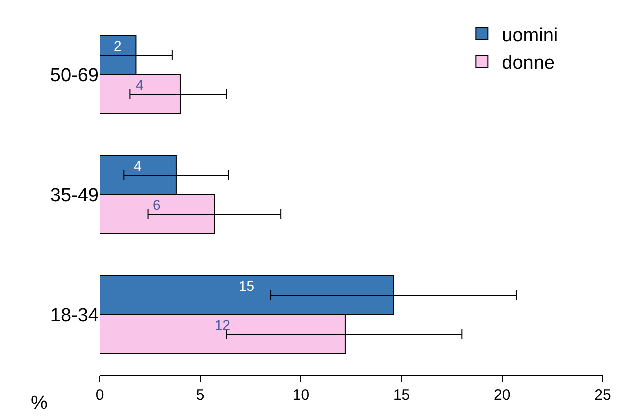 The width and height of the screenshot is (621, 417). Describe the element at coordinates (157, 205) in the screenshot. I see `data-label: 6` at that location.